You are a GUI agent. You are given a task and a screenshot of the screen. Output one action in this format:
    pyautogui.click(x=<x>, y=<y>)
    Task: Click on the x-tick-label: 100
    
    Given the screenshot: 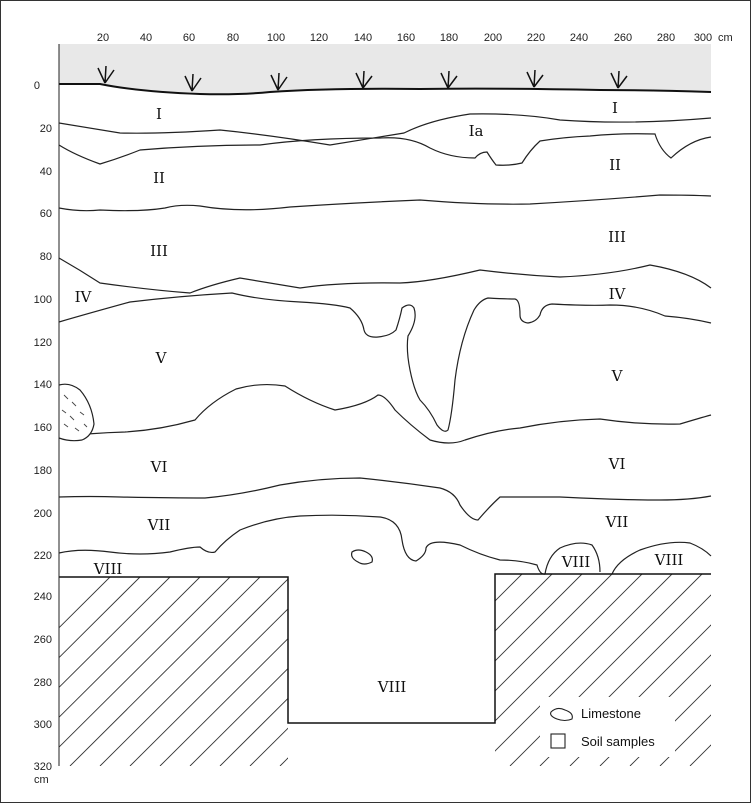 What is the action you would take?
    pyautogui.click(x=276, y=38)
    